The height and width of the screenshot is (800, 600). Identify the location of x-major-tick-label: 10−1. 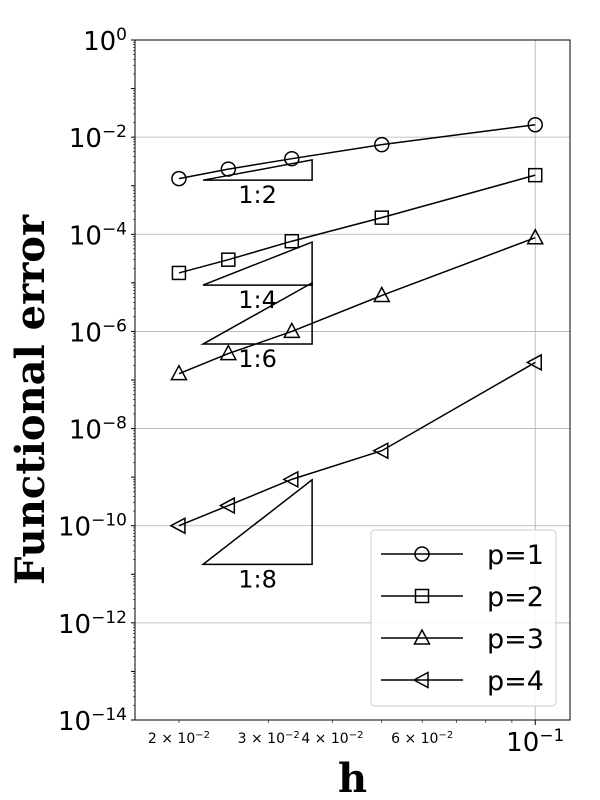
(535, 742).